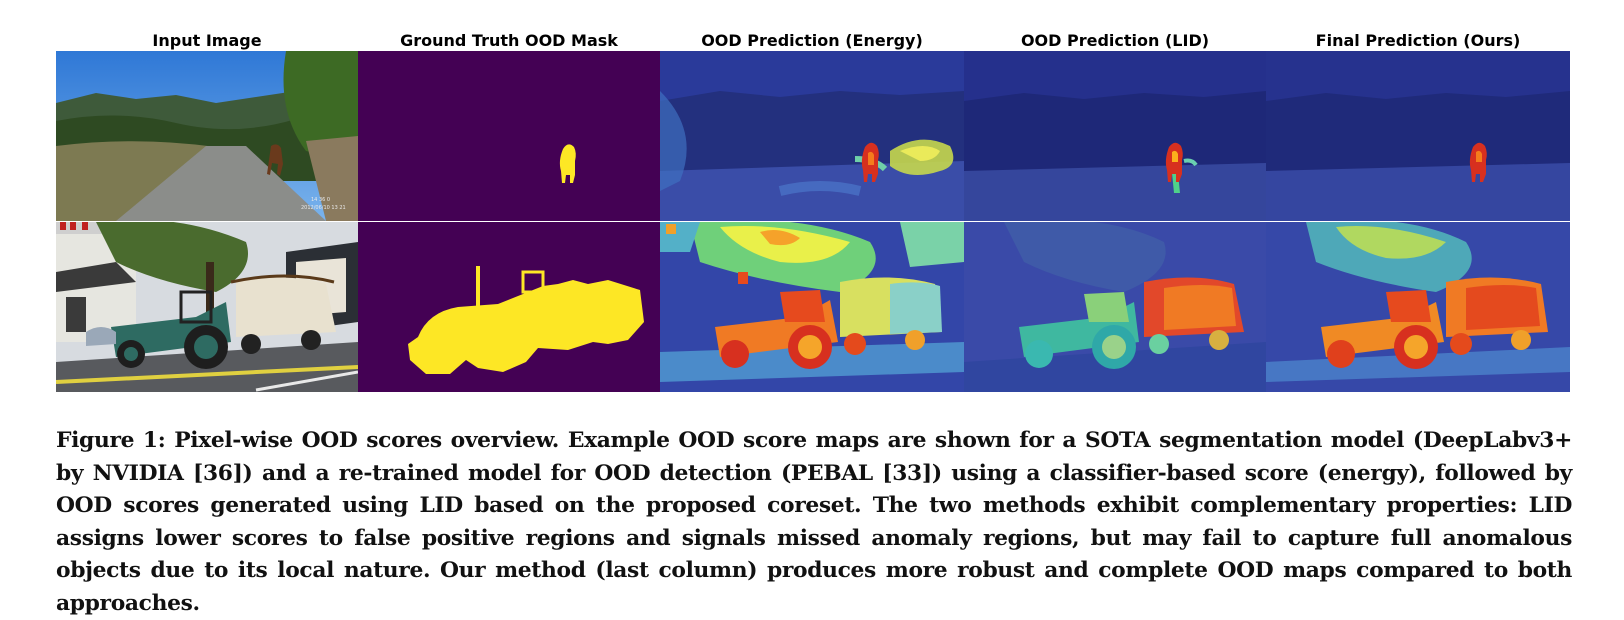  I want to click on input-image-horse: 14 36 0 2012/06/10 13 21, so click(207, 136).